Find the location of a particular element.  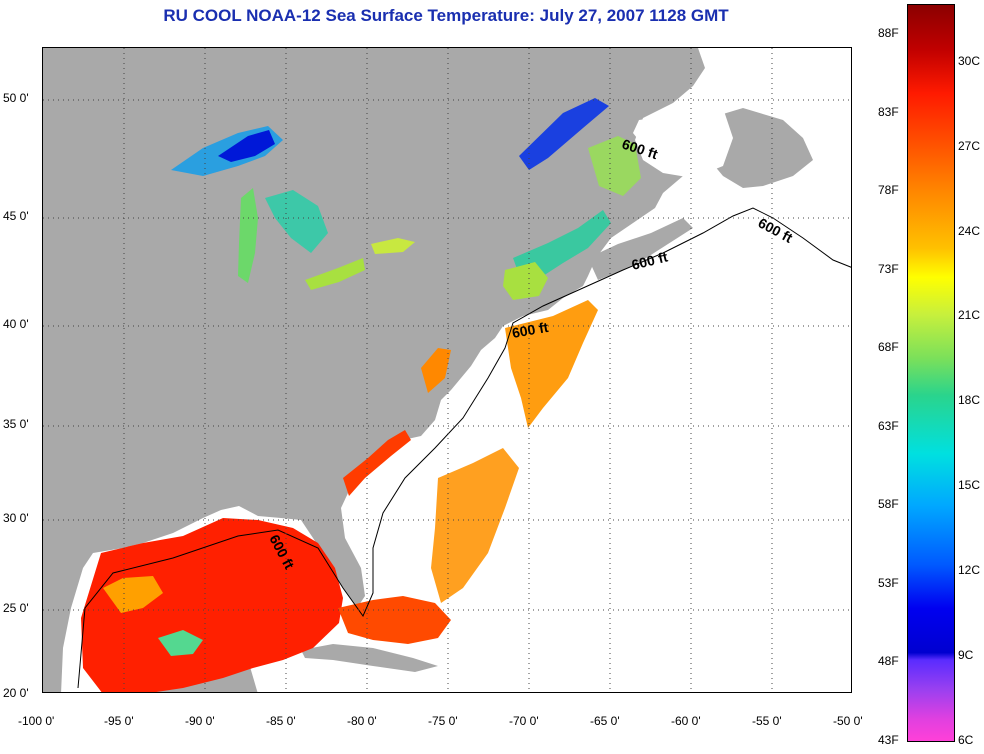

gulf-stream-sst is located at coordinates (475, 525).